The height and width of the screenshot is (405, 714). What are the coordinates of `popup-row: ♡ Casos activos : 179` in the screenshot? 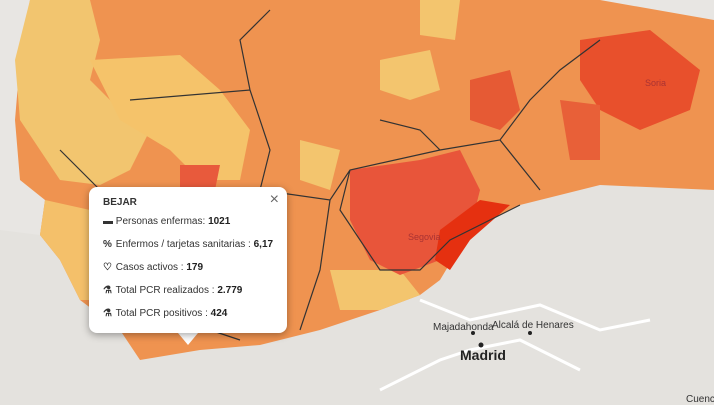 It's located at (153, 267).